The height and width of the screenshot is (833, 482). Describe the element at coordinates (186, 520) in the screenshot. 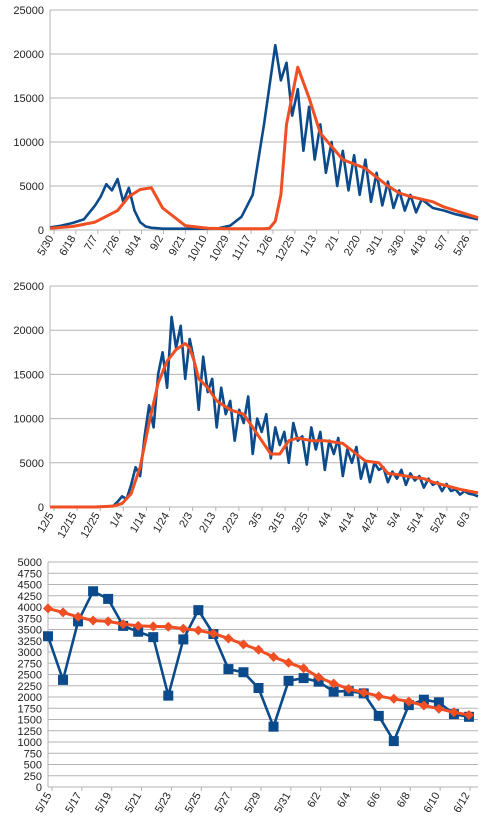

I see `x-tick-label: 2/3` at that location.